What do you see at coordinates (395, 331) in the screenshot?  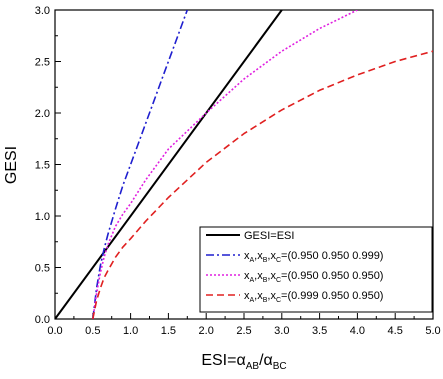 I see `x-tick-label: 4.5` at bounding box center [395, 331].